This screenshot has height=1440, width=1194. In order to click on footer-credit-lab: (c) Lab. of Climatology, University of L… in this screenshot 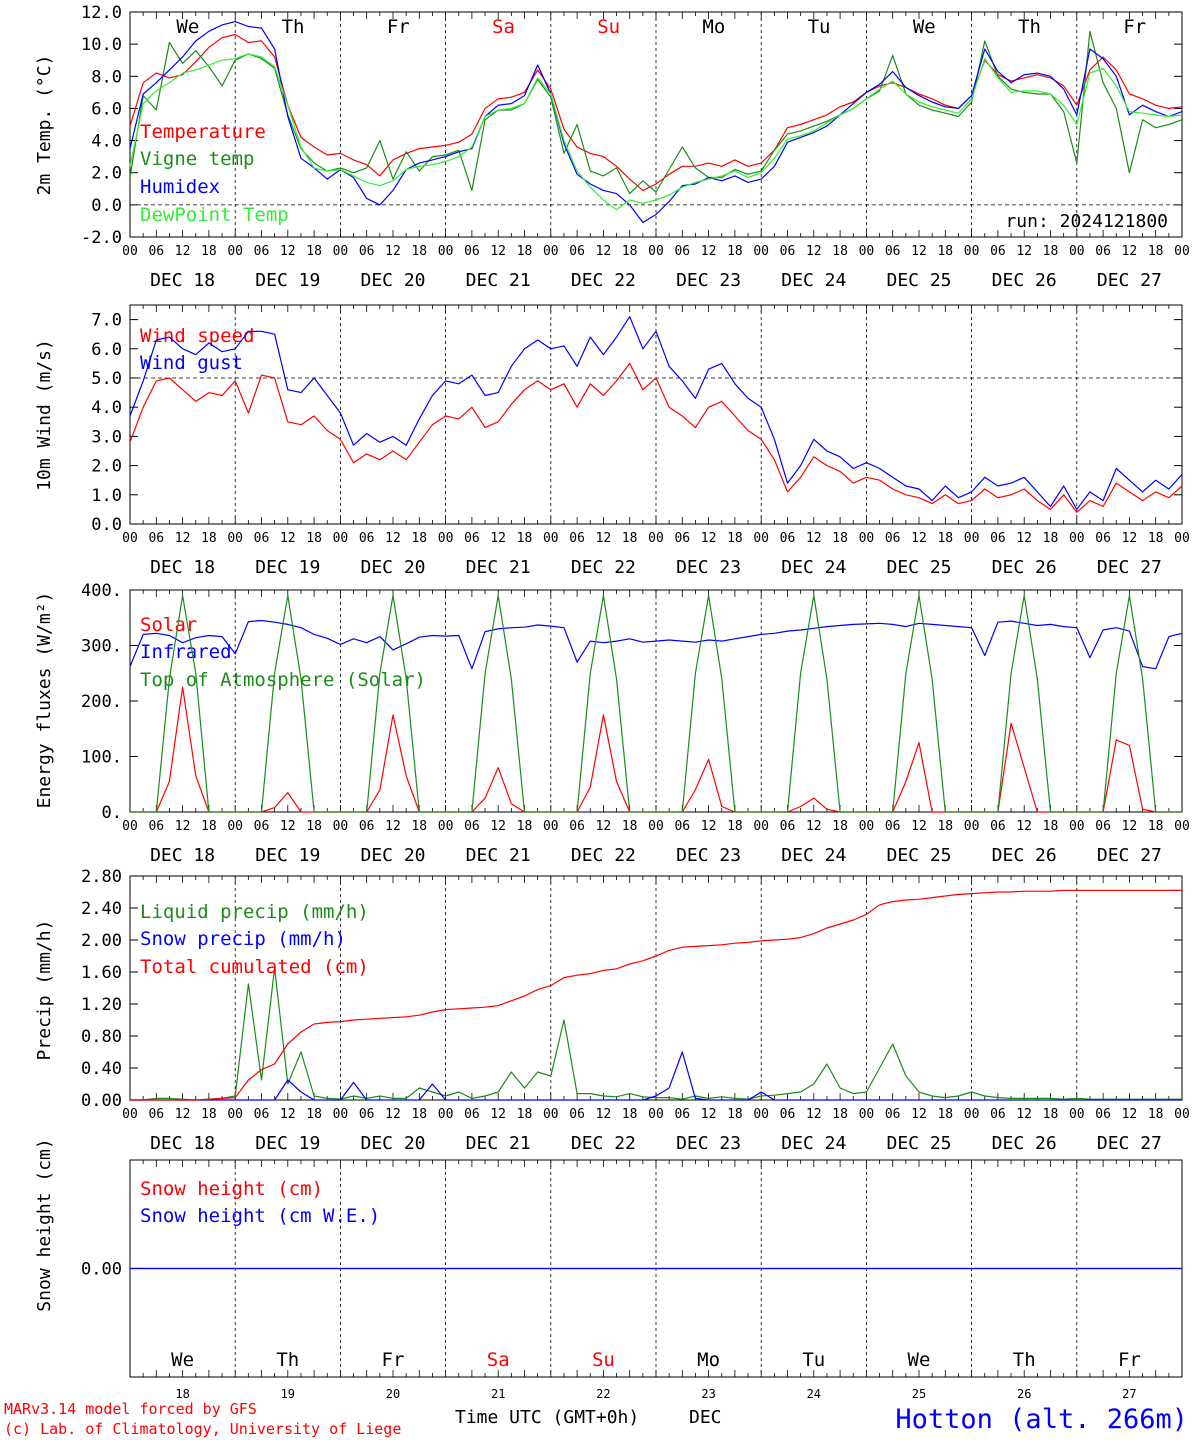, I will do `click(202, 1429)`.